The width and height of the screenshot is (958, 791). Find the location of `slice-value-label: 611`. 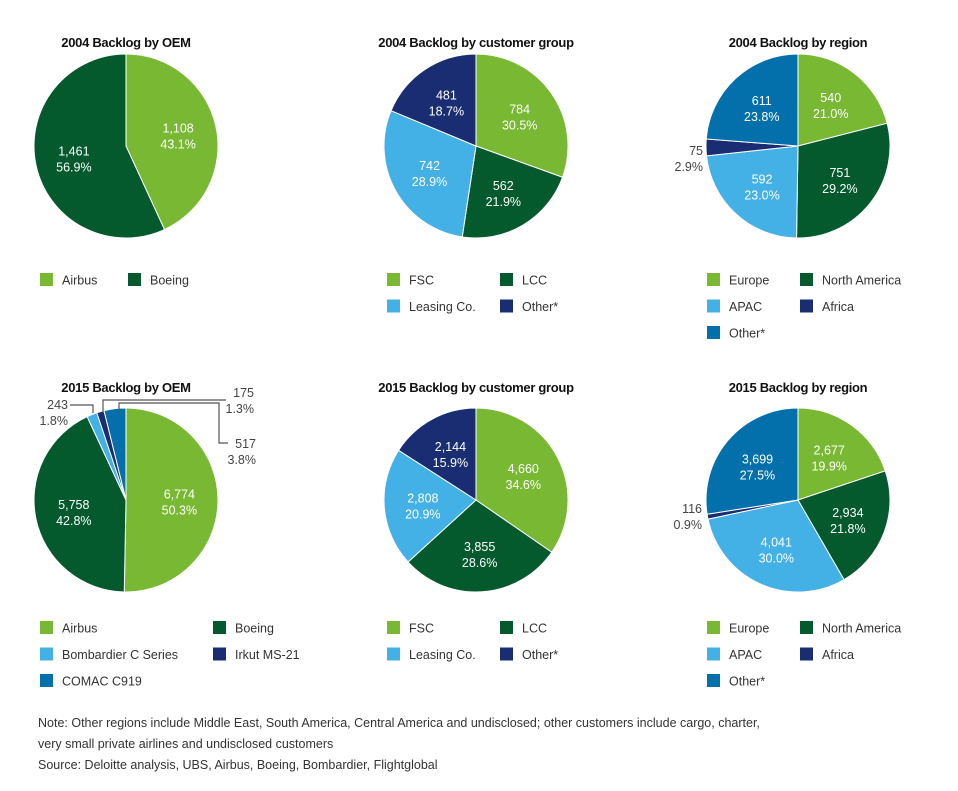

slice-value-label: 611 is located at coordinates (762, 101).